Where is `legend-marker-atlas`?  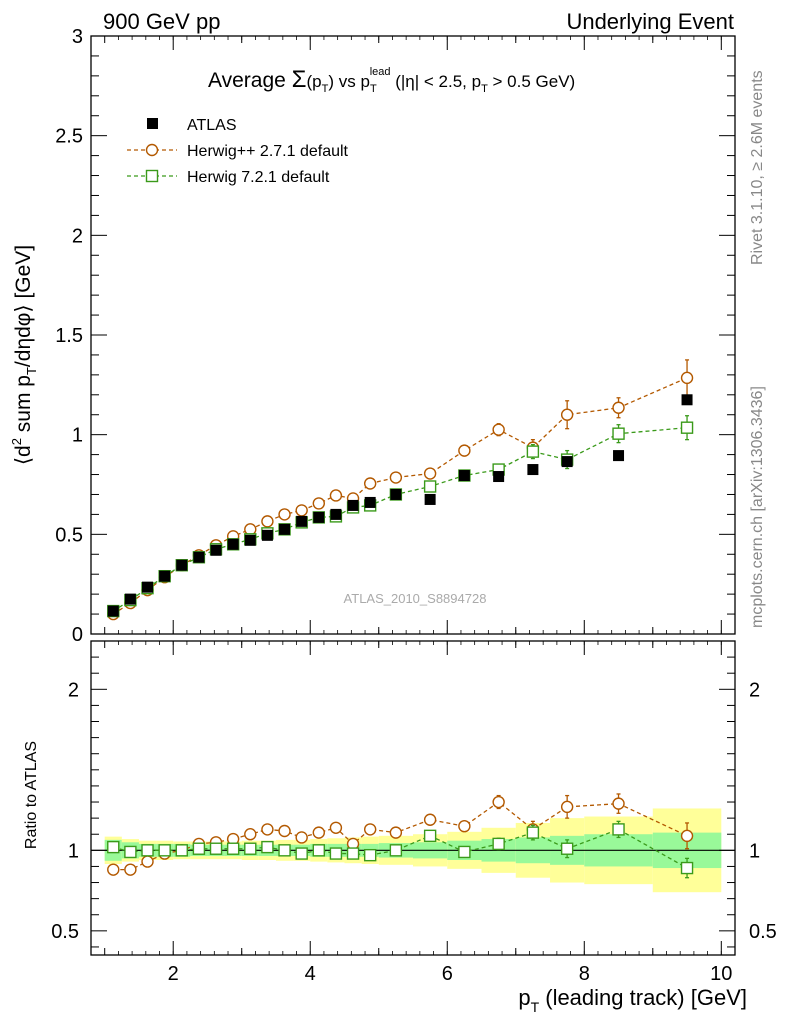 legend-marker-atlas is located at coordinates (152, 123).